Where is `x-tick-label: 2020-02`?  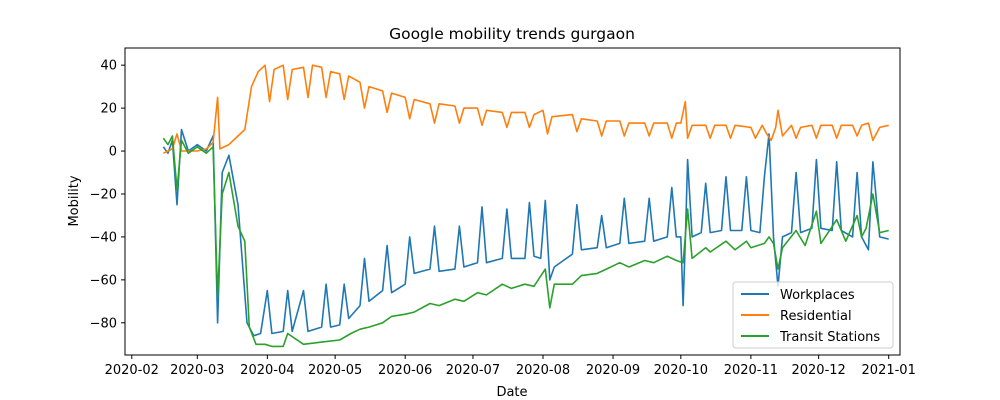
x-tick-label: 2020-02 is located at coordinates (132, 370).